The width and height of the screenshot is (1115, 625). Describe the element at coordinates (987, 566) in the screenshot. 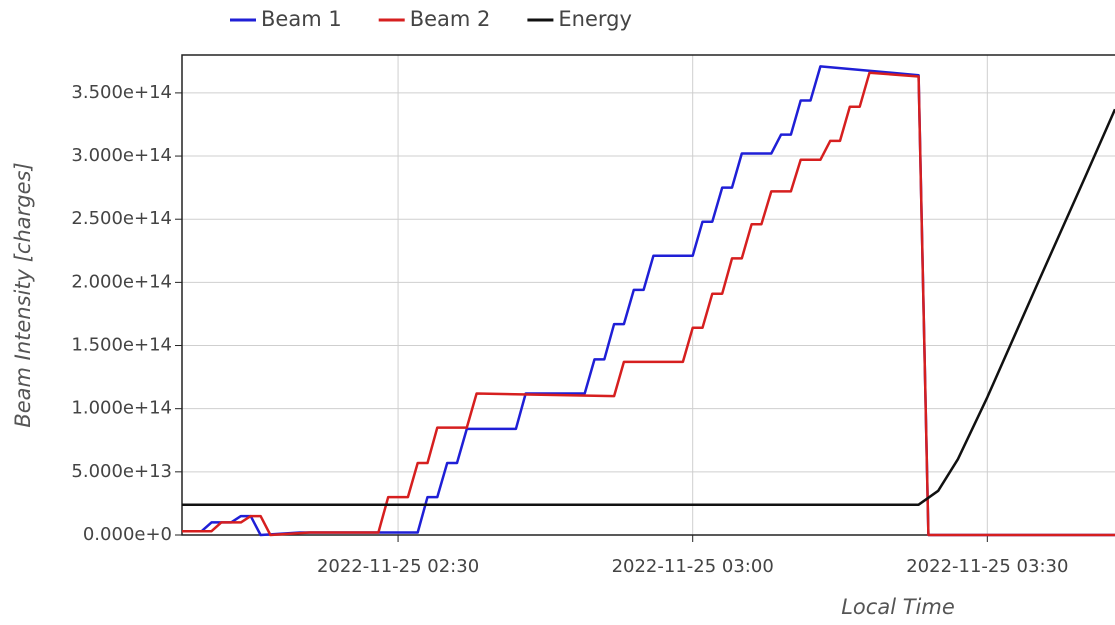

I see `x-tick-label: 2022-11-25 03:30` at that location.